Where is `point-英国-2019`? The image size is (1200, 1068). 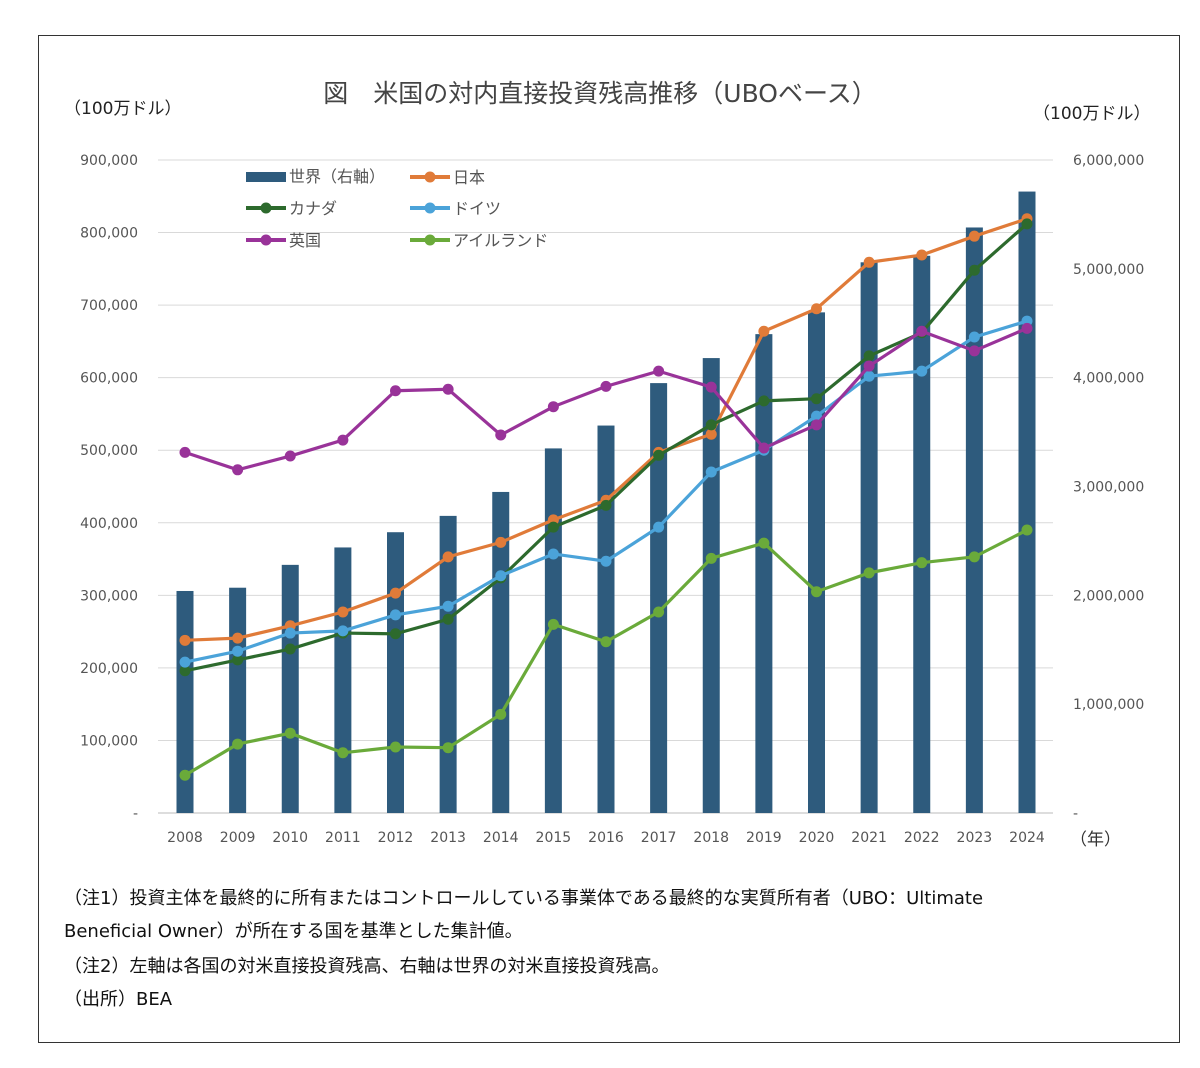 point-英国-2019 is located at coordinates (764, 448).